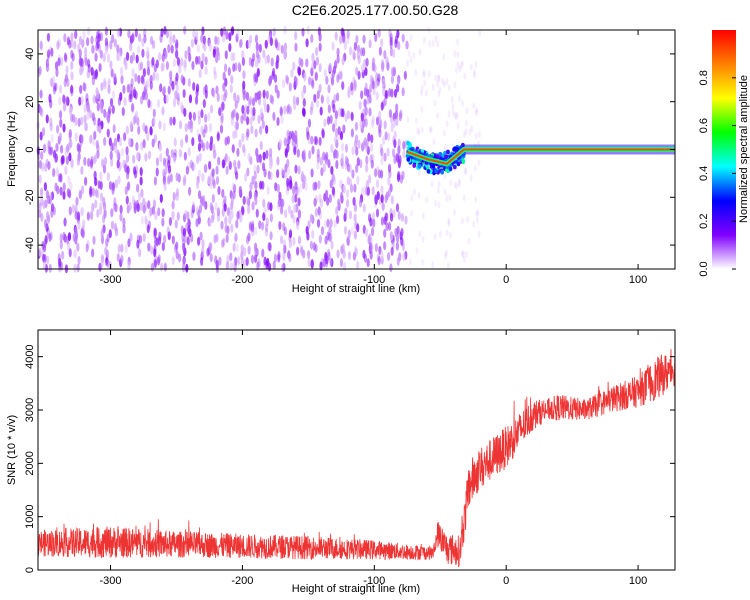  What do you see at coordinates (30, 356) in the screenshot?
I see `y-tick-label: 4000` at bounding box center [30, 356].